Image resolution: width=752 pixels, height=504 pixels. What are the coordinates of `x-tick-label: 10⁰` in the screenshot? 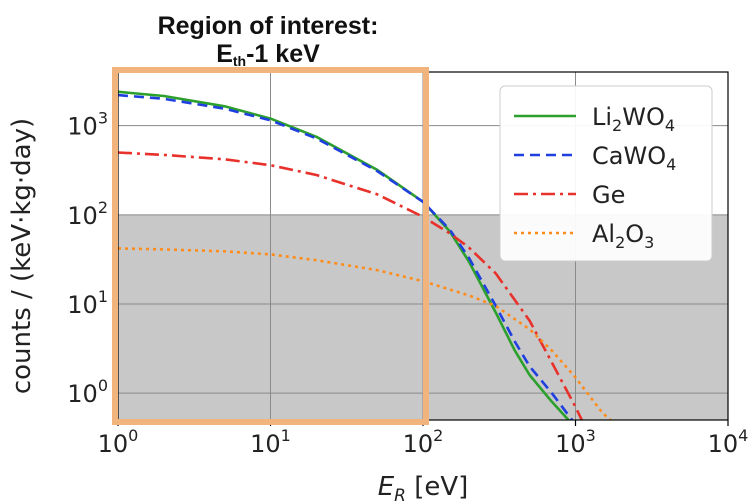 It's located at (118, 442).